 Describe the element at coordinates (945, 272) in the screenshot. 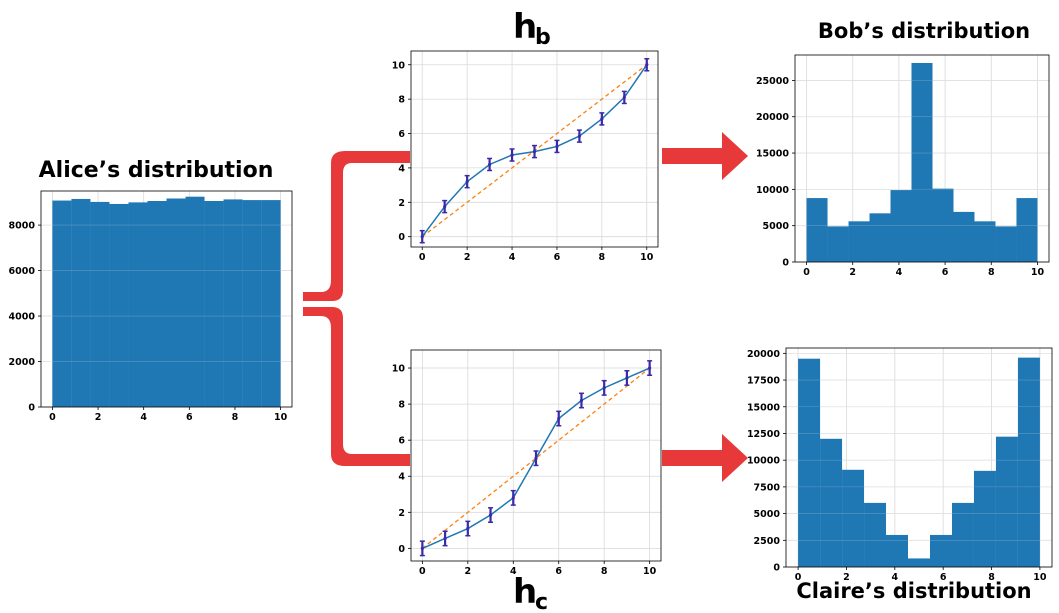

I see `bob-xtick-label: 6` at that location.